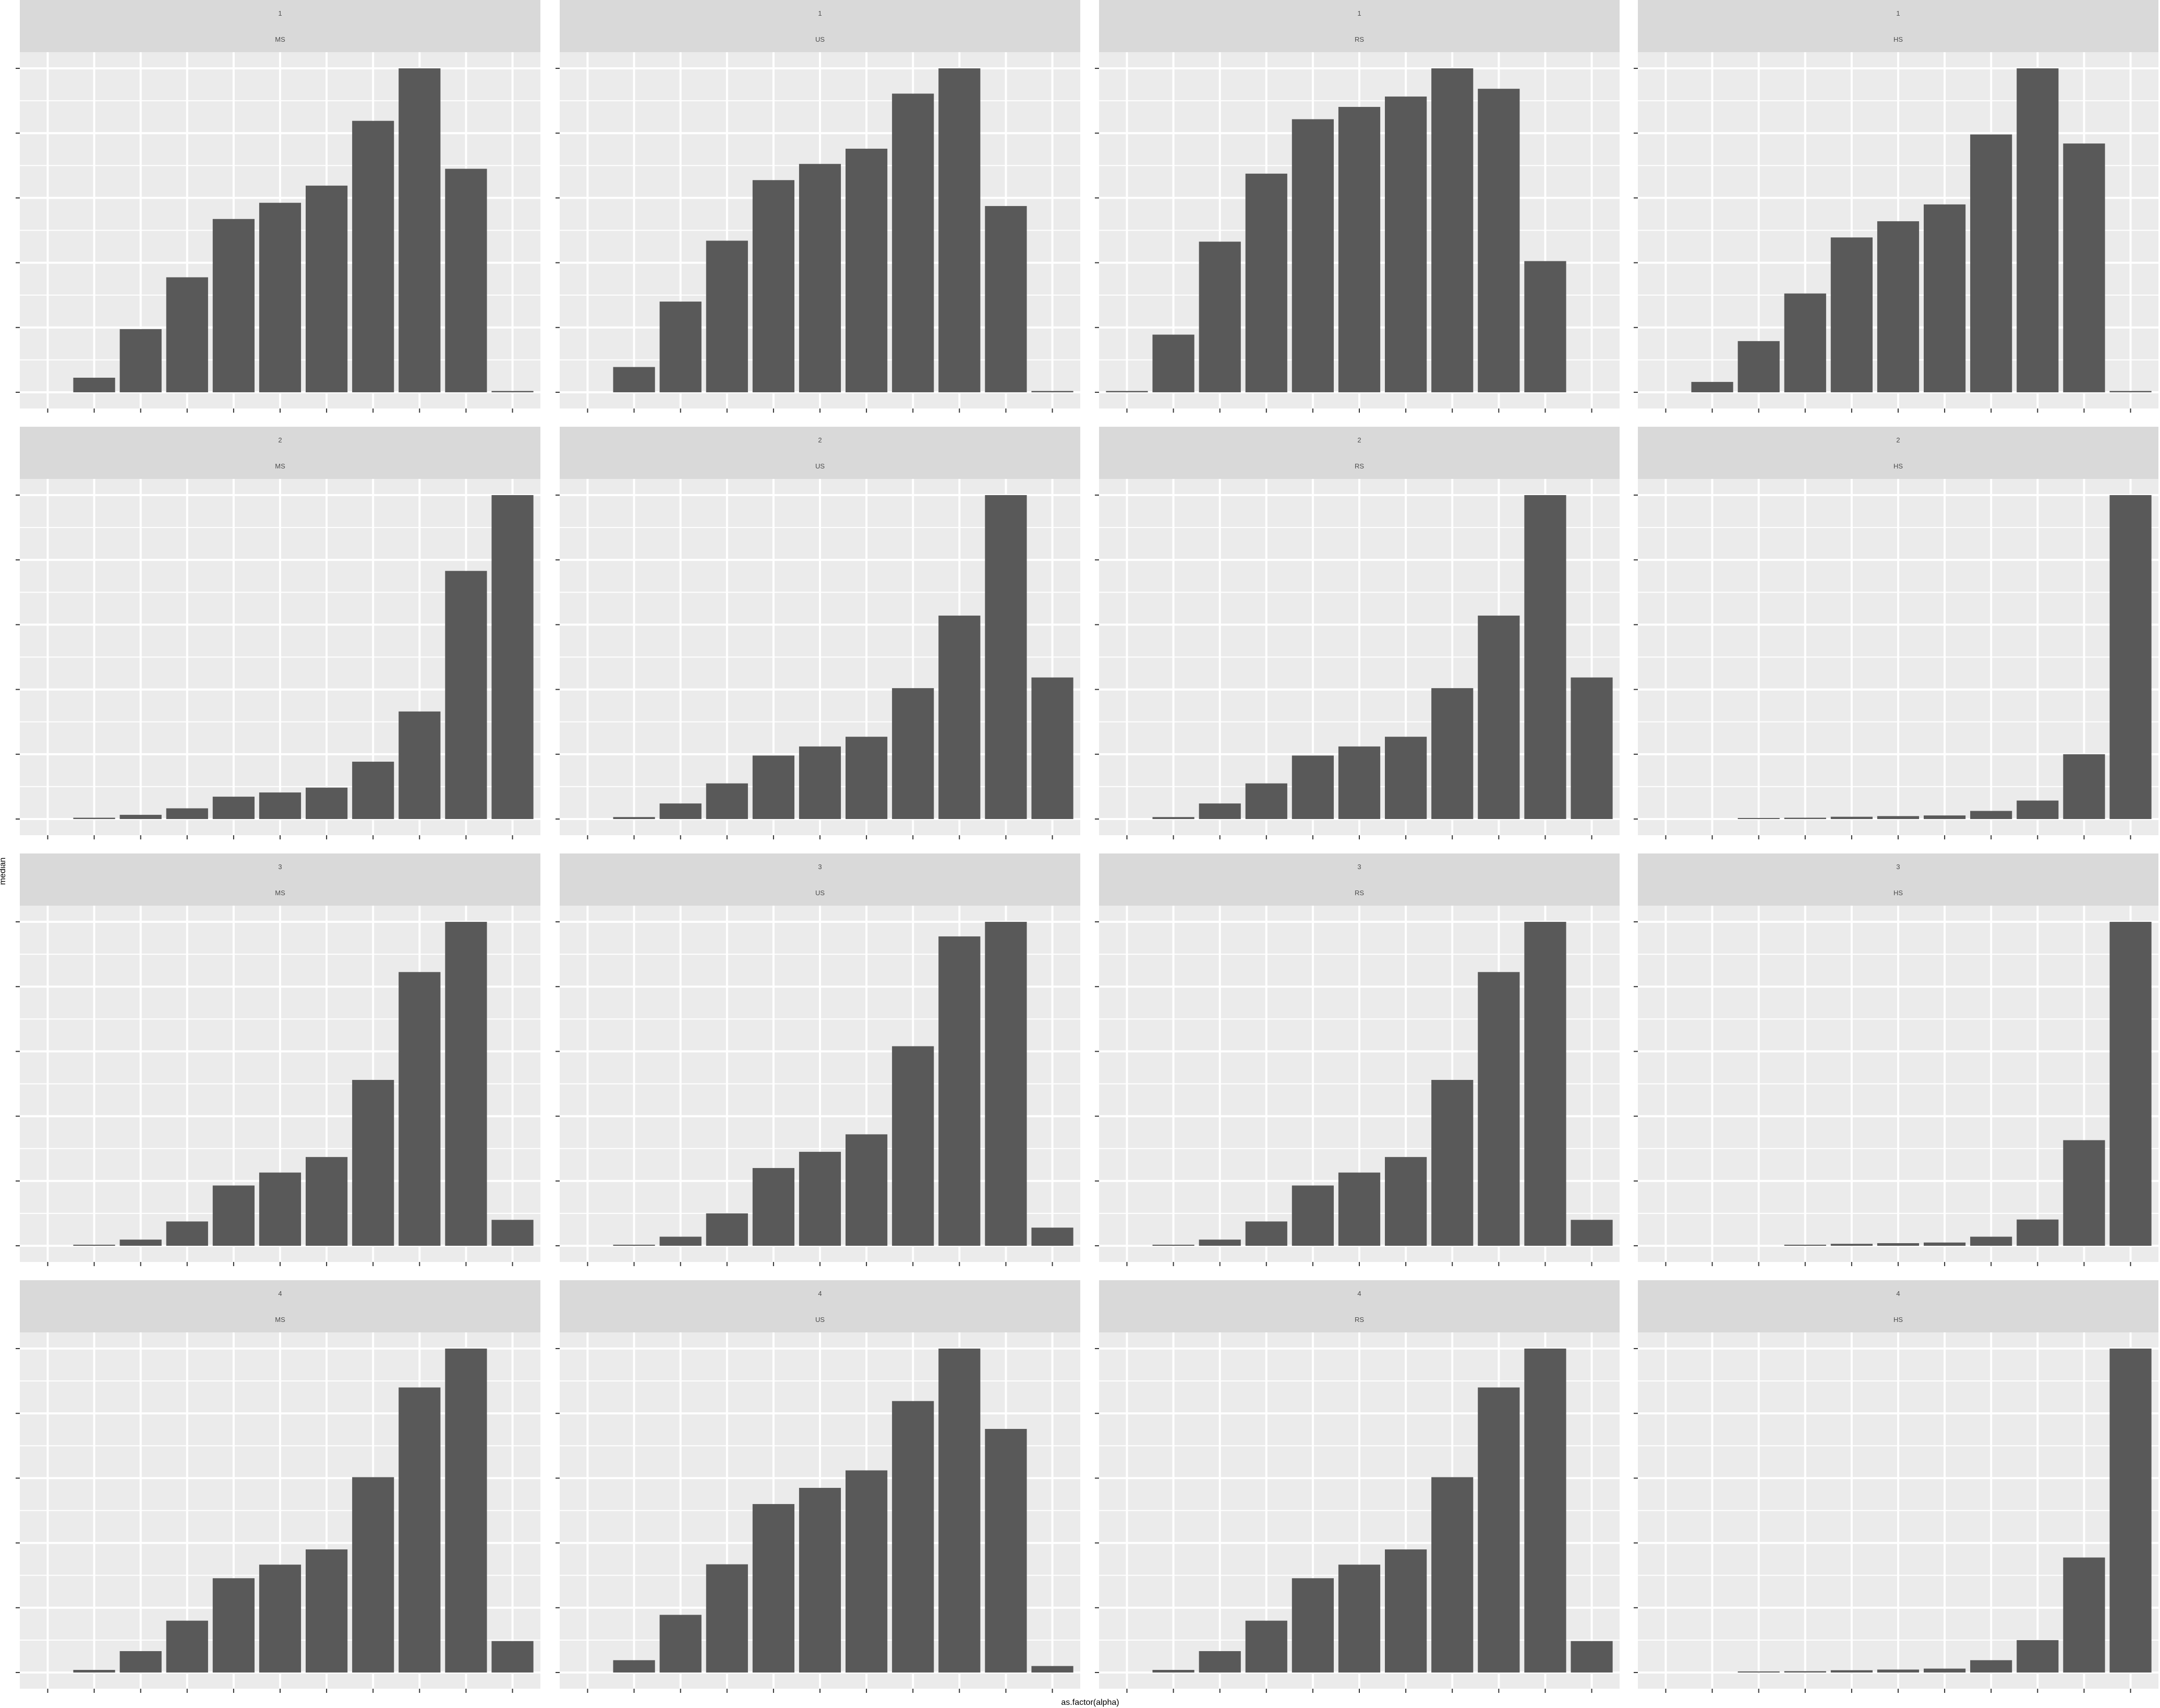 Image resolution: width=2160 pixels, height=1708 pixels. What do you see at coordinates (1090, 1702) in the screenshot?
I see `x-axis-title: as.factor(alpha)` at bounding box center [1090, 1702].